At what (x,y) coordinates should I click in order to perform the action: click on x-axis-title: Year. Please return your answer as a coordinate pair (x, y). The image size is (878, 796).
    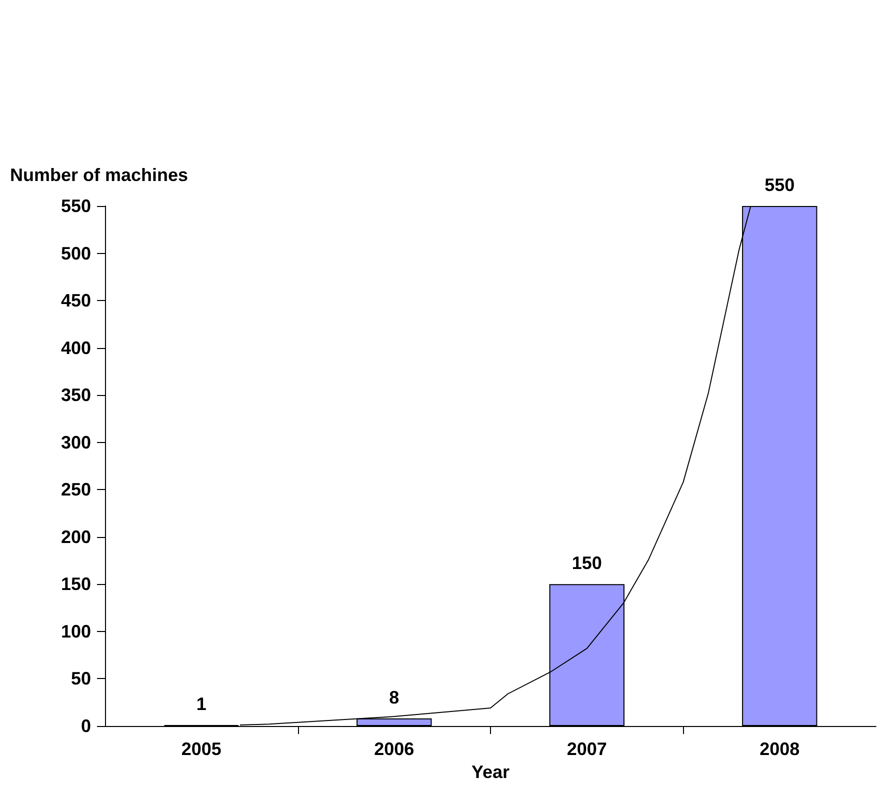
    Looking at the image, I should click on (490, 772).